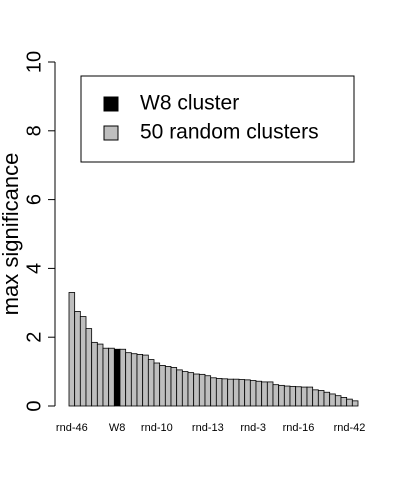 The width and height of the screenshot is (400, 480). I want to click on y-tick-label: 0, so click(34, 405).